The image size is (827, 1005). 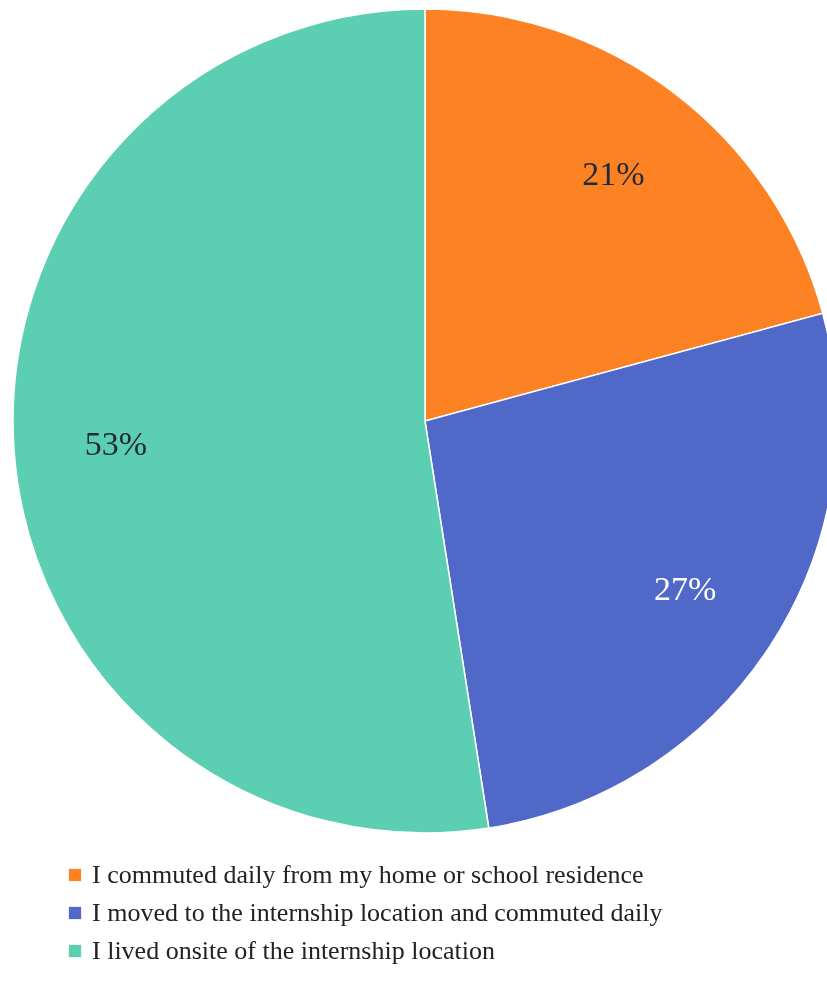 What do you see at coordinates (685, 588) in the screenshot?
I see `data-label: 27%` at bounding box center [685, 588].